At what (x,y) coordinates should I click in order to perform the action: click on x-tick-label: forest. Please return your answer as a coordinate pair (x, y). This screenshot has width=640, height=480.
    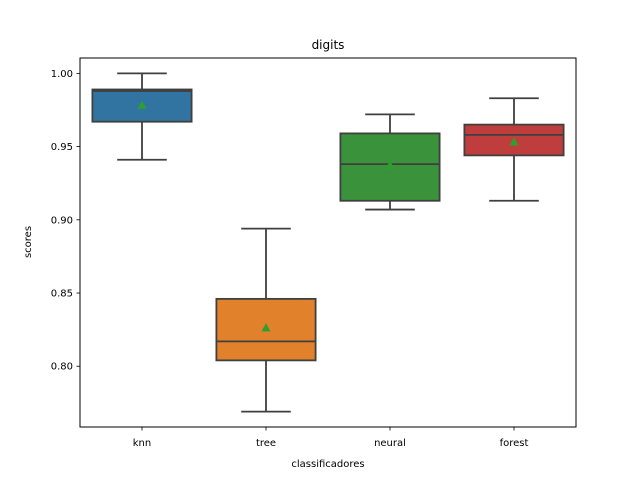
    Looking at the image, I should click on (514, 443).